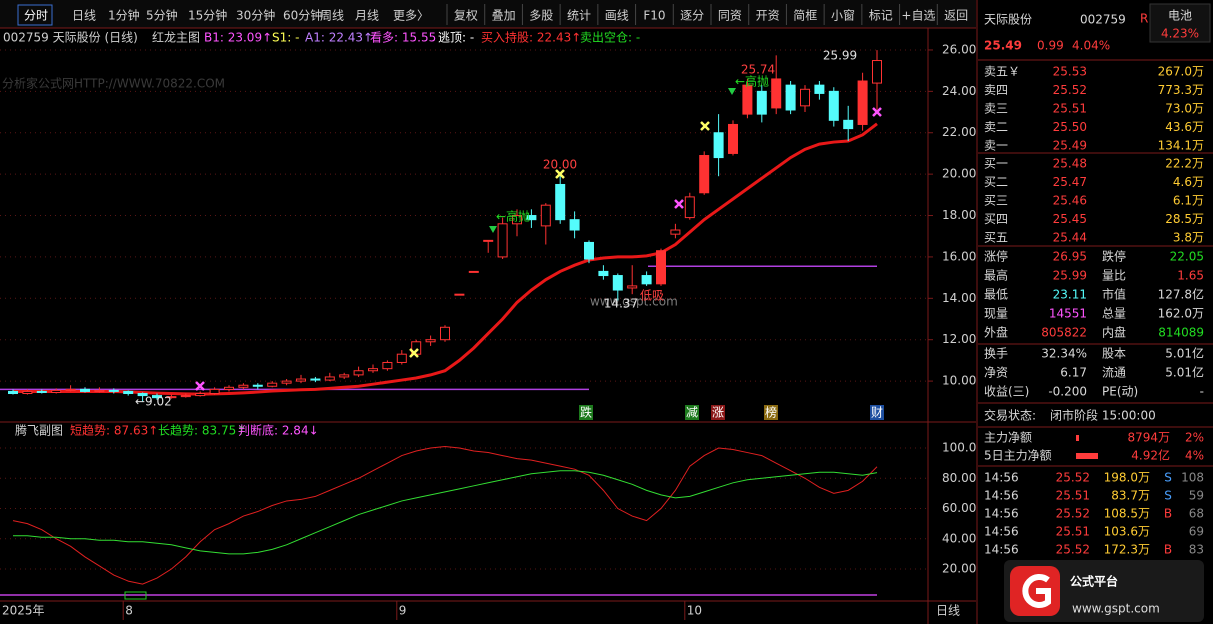 This screenshot has width=1213, height=624. I want to click on period-tab: 1分钟, so click(124, 15).